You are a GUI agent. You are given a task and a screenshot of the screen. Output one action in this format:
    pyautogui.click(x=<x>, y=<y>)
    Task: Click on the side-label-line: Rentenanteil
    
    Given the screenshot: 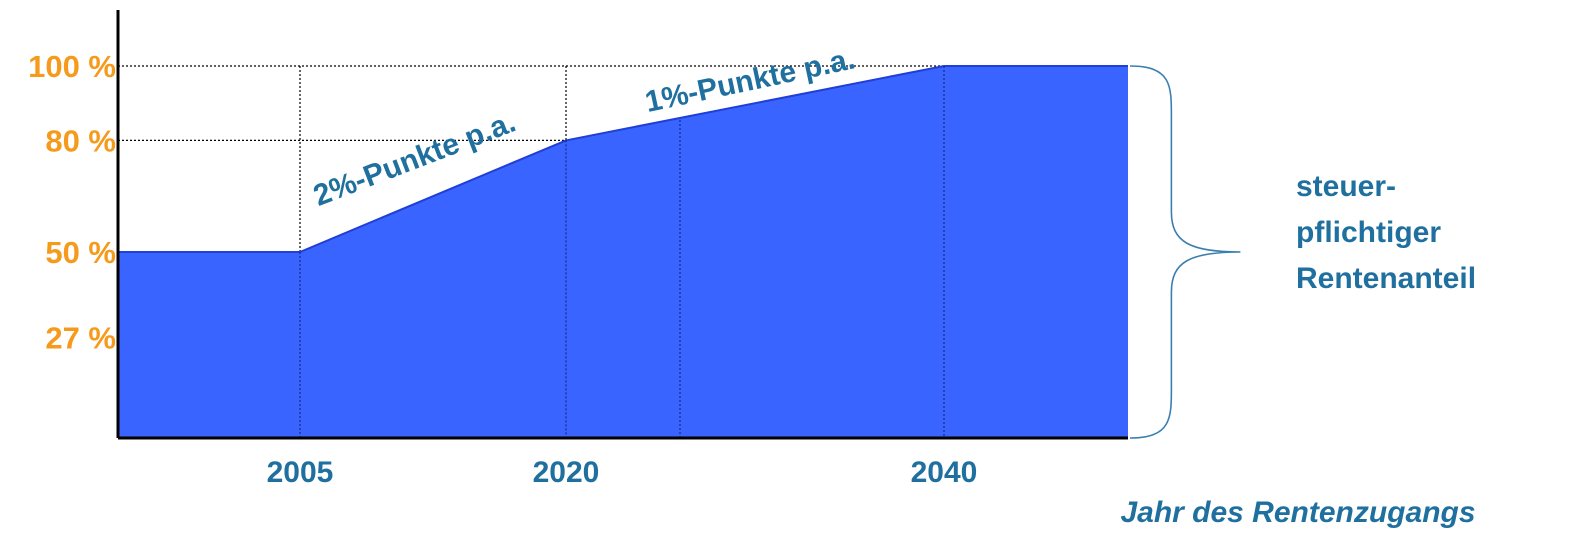 What is the action you would take?
    pyautogui.click(x=1386, y=278)
    